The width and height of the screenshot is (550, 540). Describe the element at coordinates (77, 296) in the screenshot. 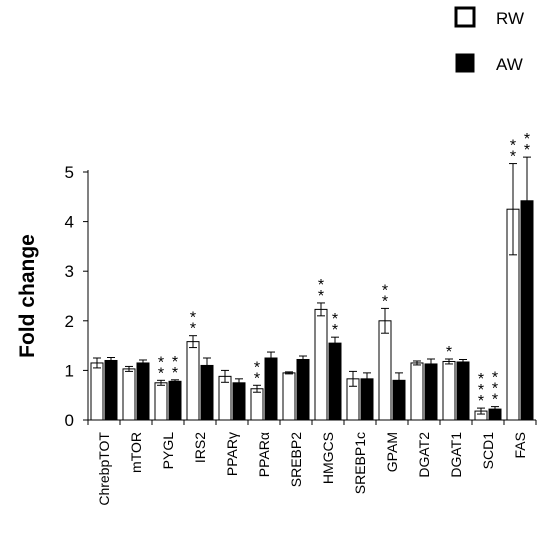

I see `y-axis: 0 1 2 3 4 5` at that location.